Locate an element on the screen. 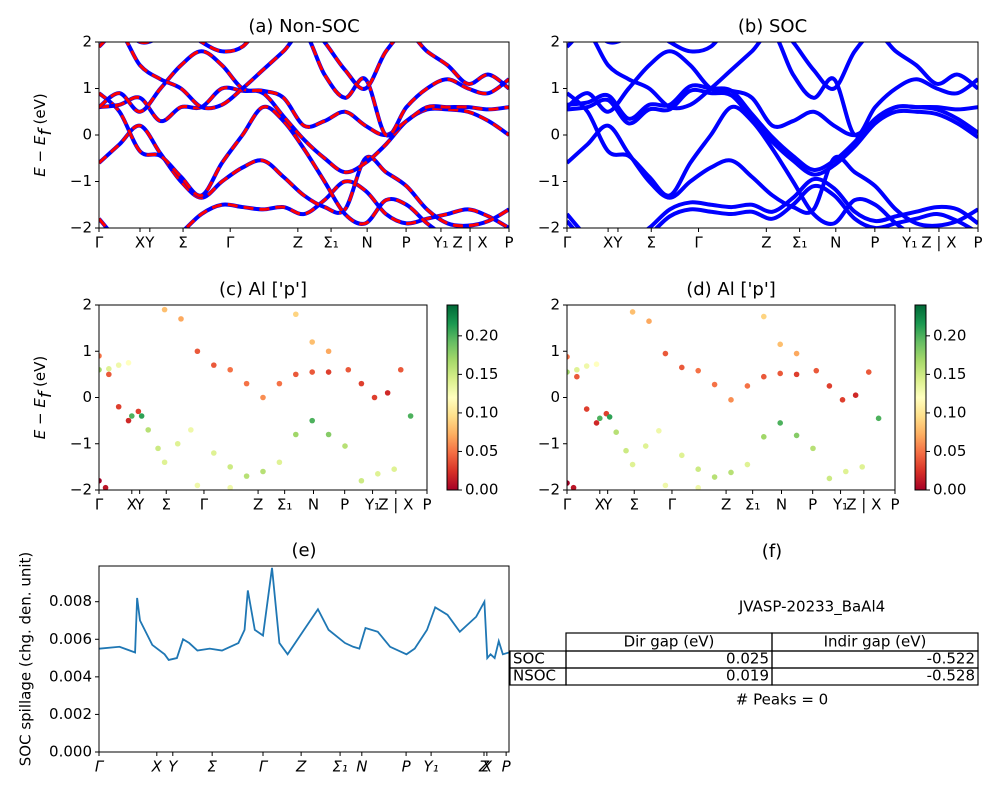  x-tick-label: Y is located at coordinates (607, 505).